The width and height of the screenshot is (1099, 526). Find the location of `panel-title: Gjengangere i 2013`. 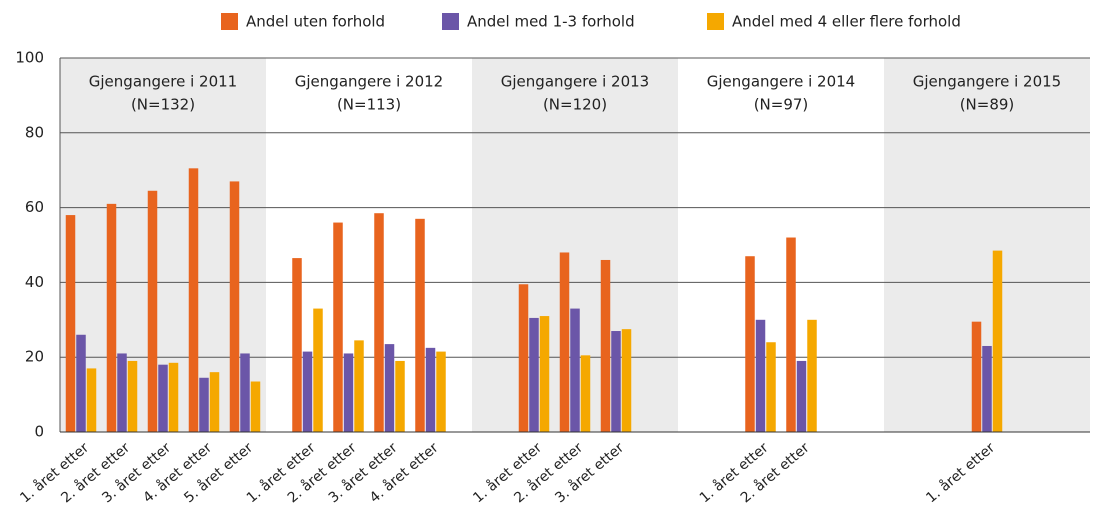

panel-title: Gjengangere i 2013 is located at coordinates (575, 82).